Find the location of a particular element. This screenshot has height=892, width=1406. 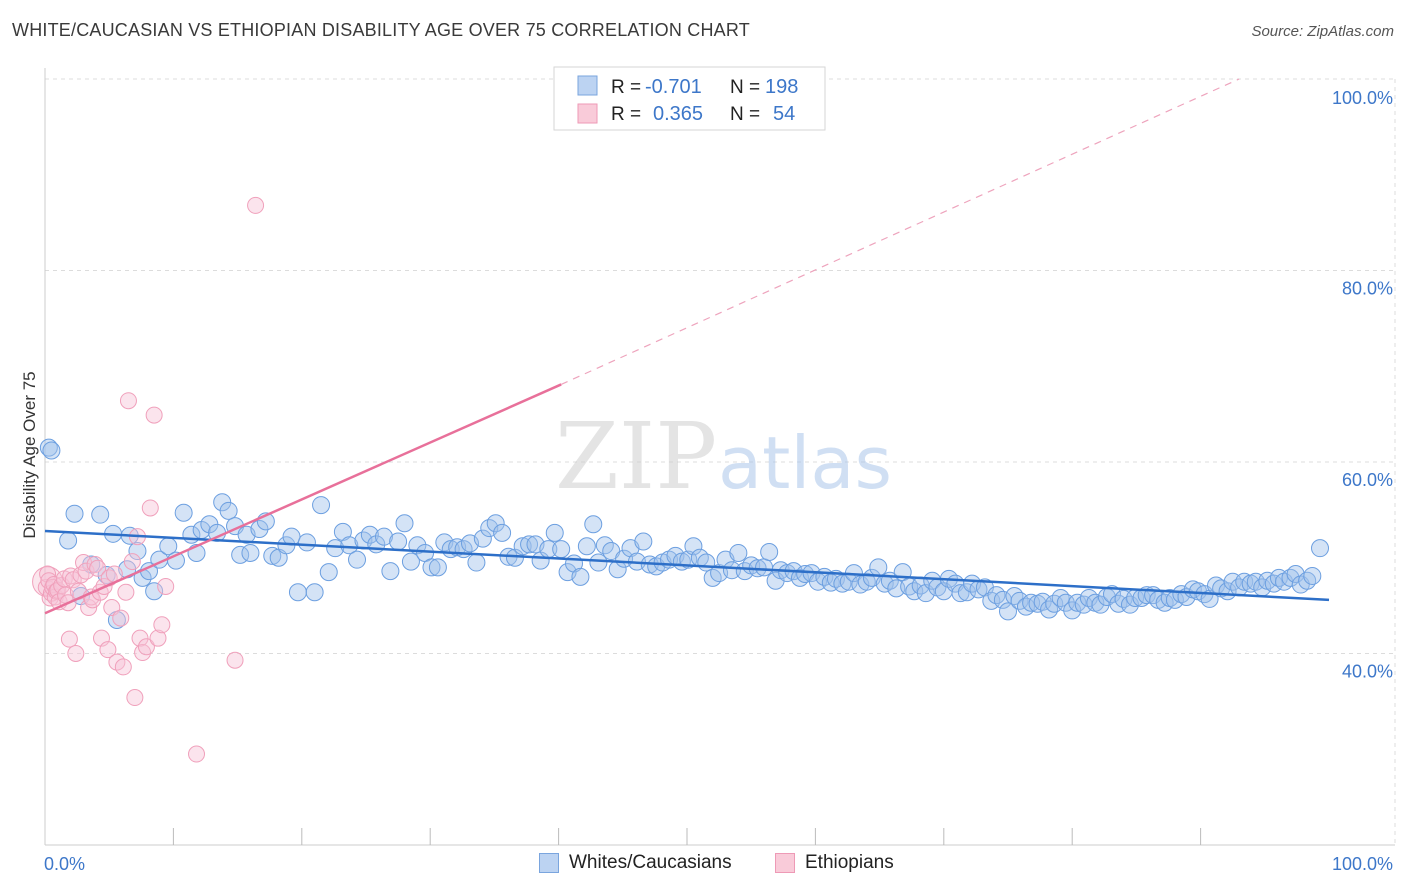

y-axis-label: Disability Age Over 75 is located at coordinates (29, 454).